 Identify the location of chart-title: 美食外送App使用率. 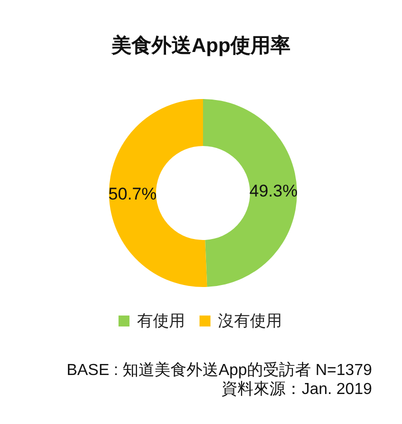
(200, 45).